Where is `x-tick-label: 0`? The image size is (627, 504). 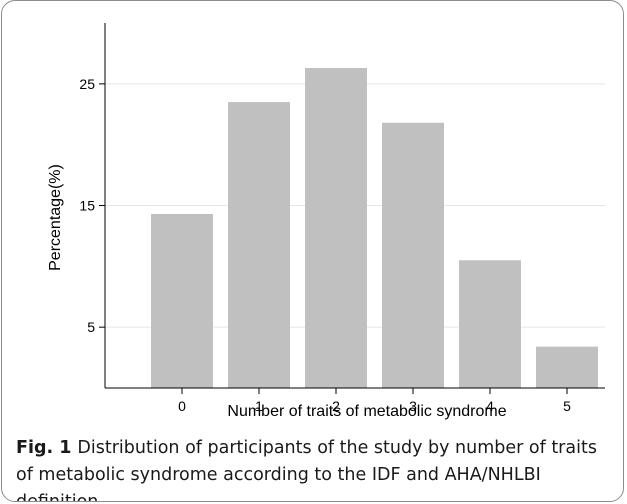
x-tick-label: 0 is located at coordinates (182, 406).